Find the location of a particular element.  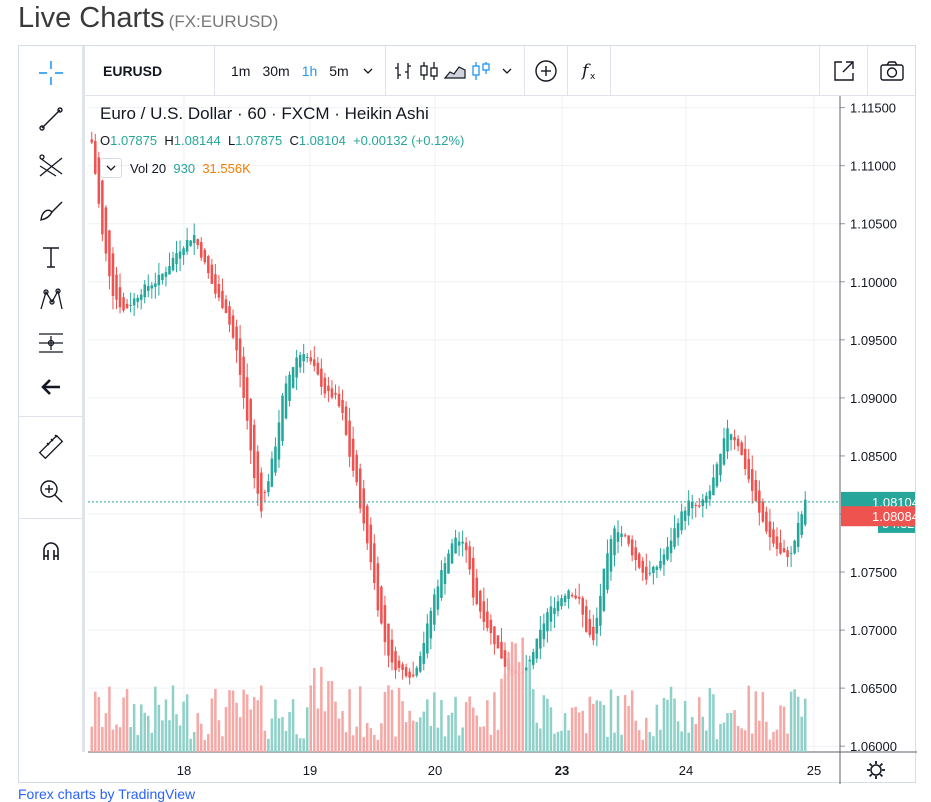

compare-add-icon is located at coordinates (546, 71).